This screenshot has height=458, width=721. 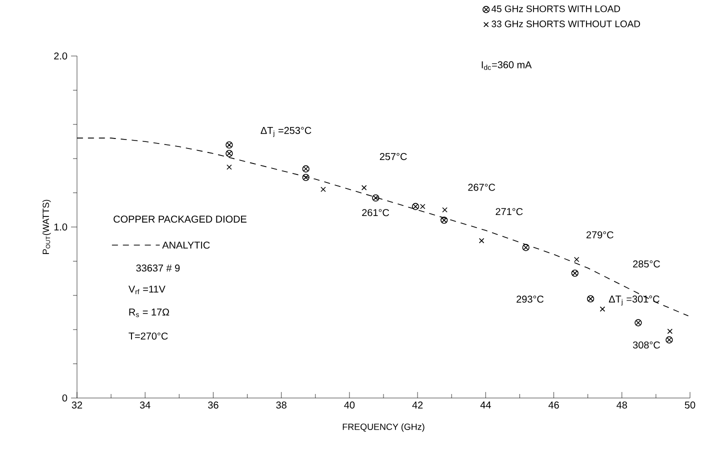 What do you see at coordinates (213, 405) in the screenshot?
I see `x-tick-label: 36` at bounding box center [213, 405].